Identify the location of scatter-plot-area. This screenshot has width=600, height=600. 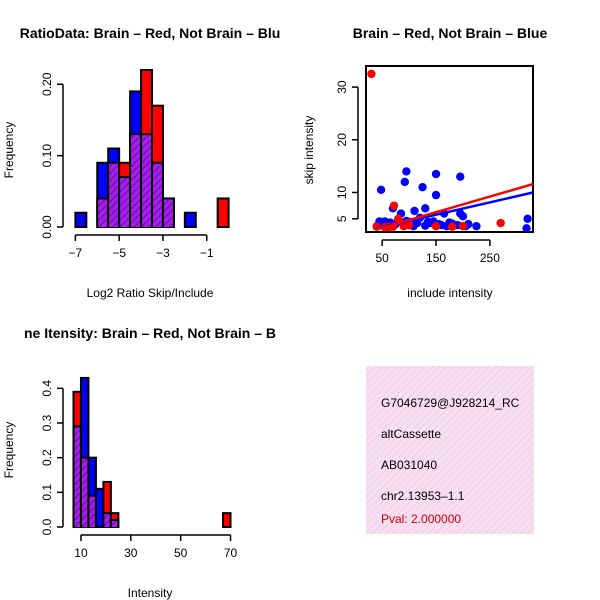
(450, 150).